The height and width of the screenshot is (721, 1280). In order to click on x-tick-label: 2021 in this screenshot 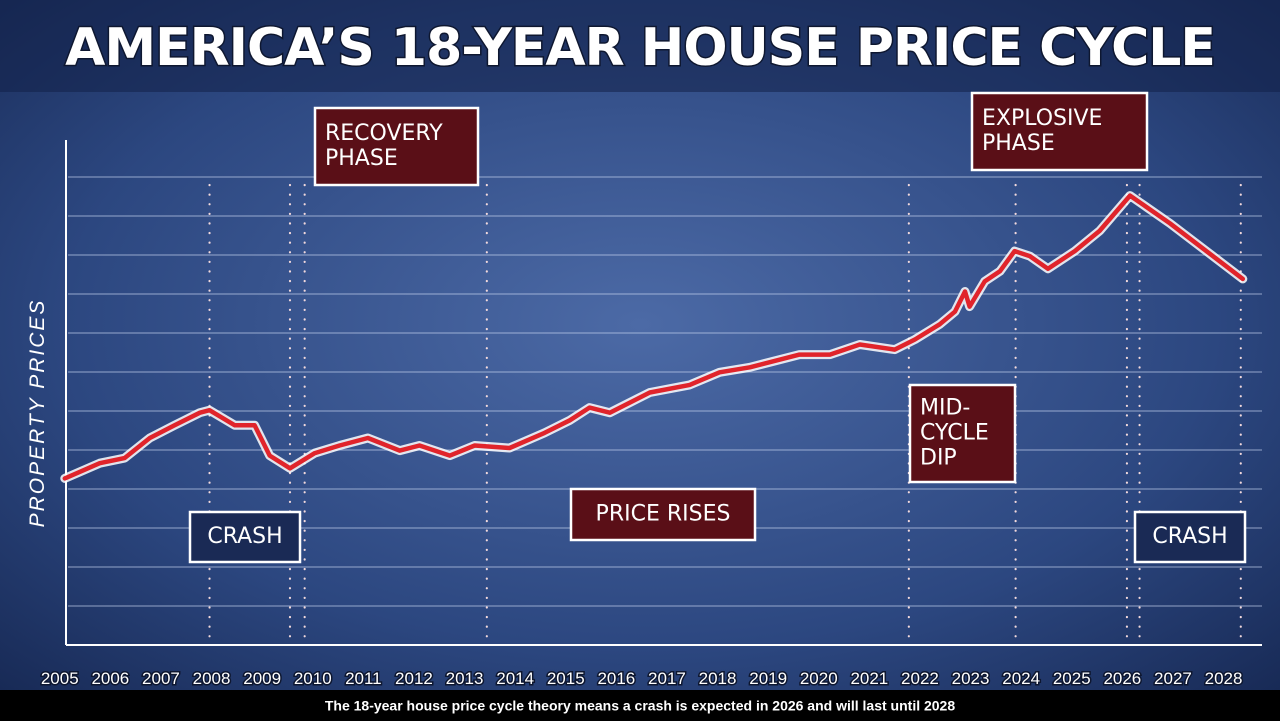, I will do `click(869, 678)`.